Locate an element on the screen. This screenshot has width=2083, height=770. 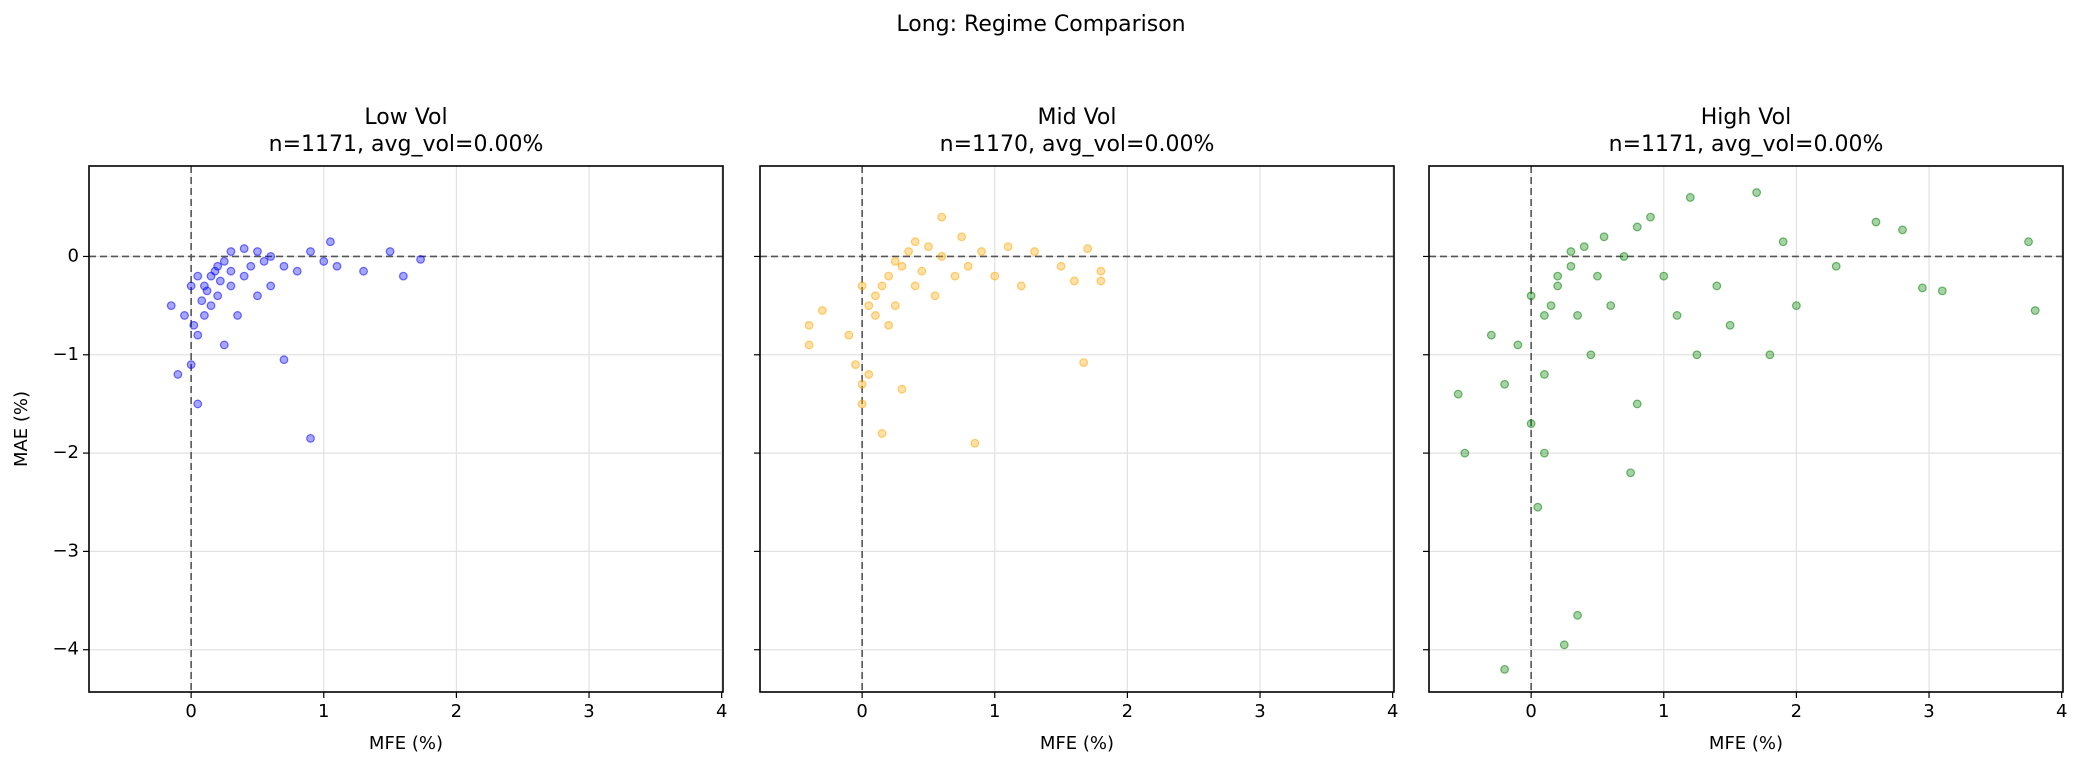
chart-title: Mid Vol is located at coordinates (1077, 117).